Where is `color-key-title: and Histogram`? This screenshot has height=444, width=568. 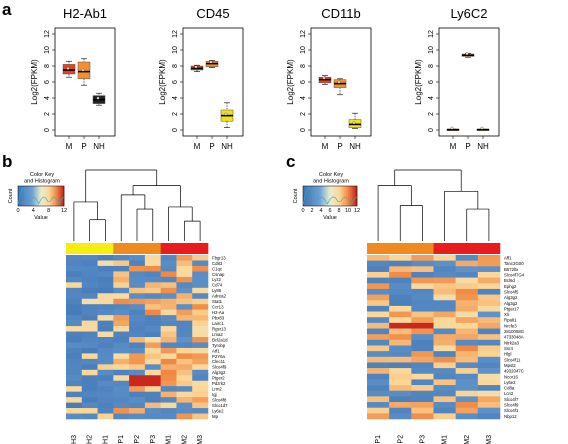 color-key-title: and Histogram is located at coordinates (331, 182).